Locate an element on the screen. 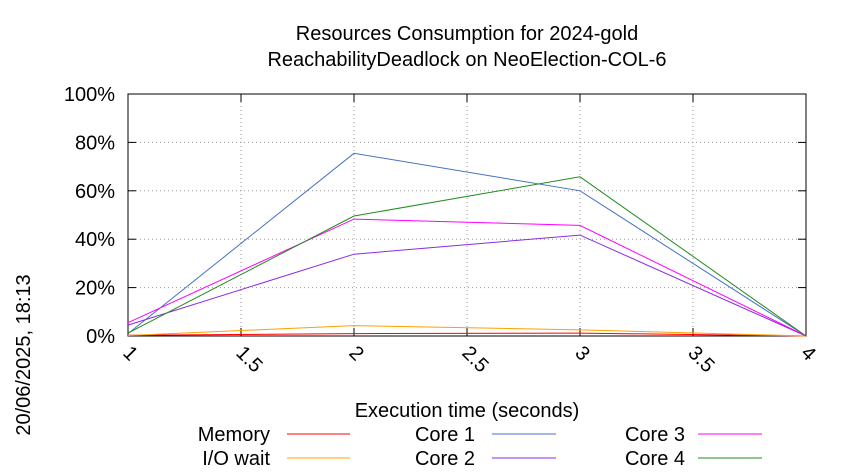  series-line-i-o-wait is located at coordinates (467, 331).